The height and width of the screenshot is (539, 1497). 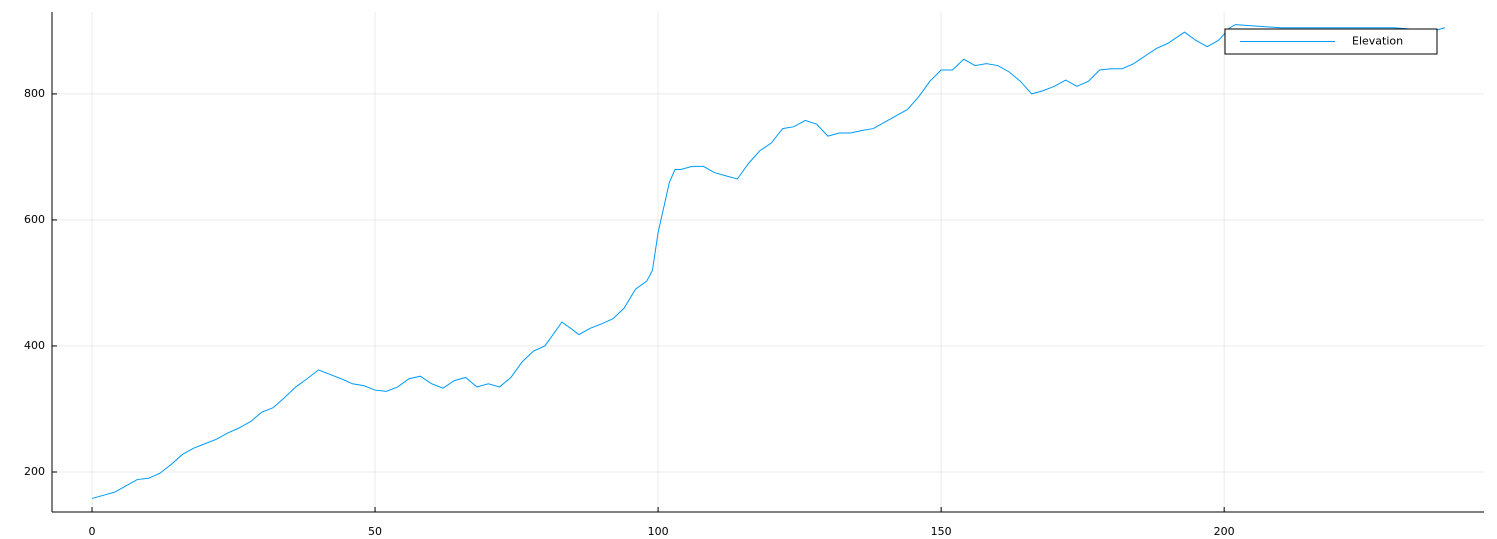 What do you see at coordinates (658, 531) in the screenshot?
I see `x-tick-label: 100` at bounding box center [658, 531].